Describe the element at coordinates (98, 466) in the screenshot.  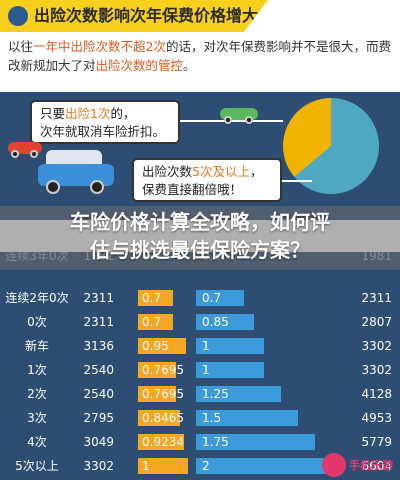
I see `base-premium: 3302` at that location.